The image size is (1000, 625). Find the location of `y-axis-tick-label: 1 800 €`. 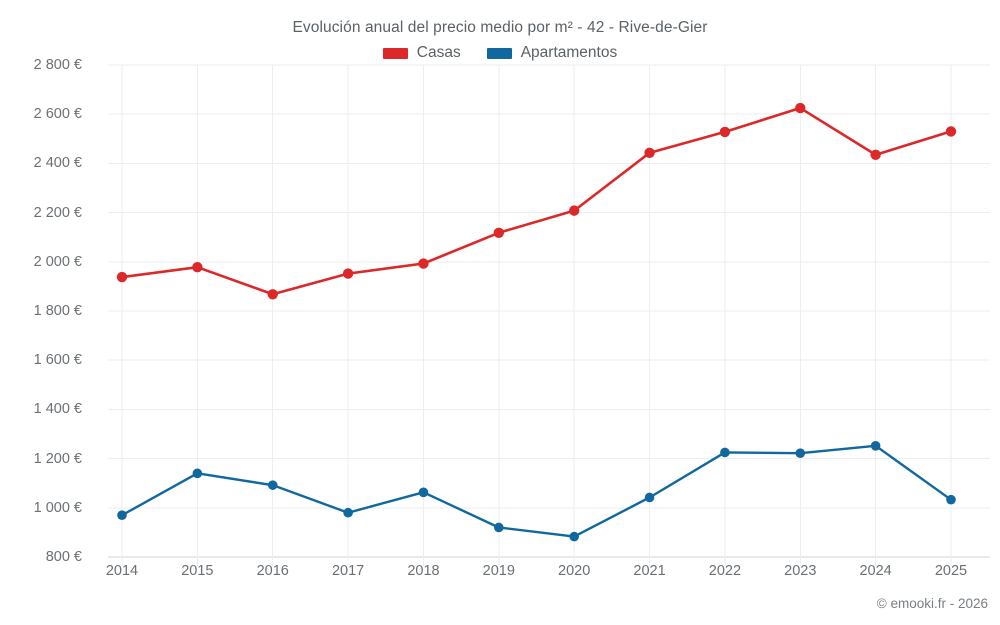

y-axis-tick-label: 1 800 € is located at coordinates (57, 311).